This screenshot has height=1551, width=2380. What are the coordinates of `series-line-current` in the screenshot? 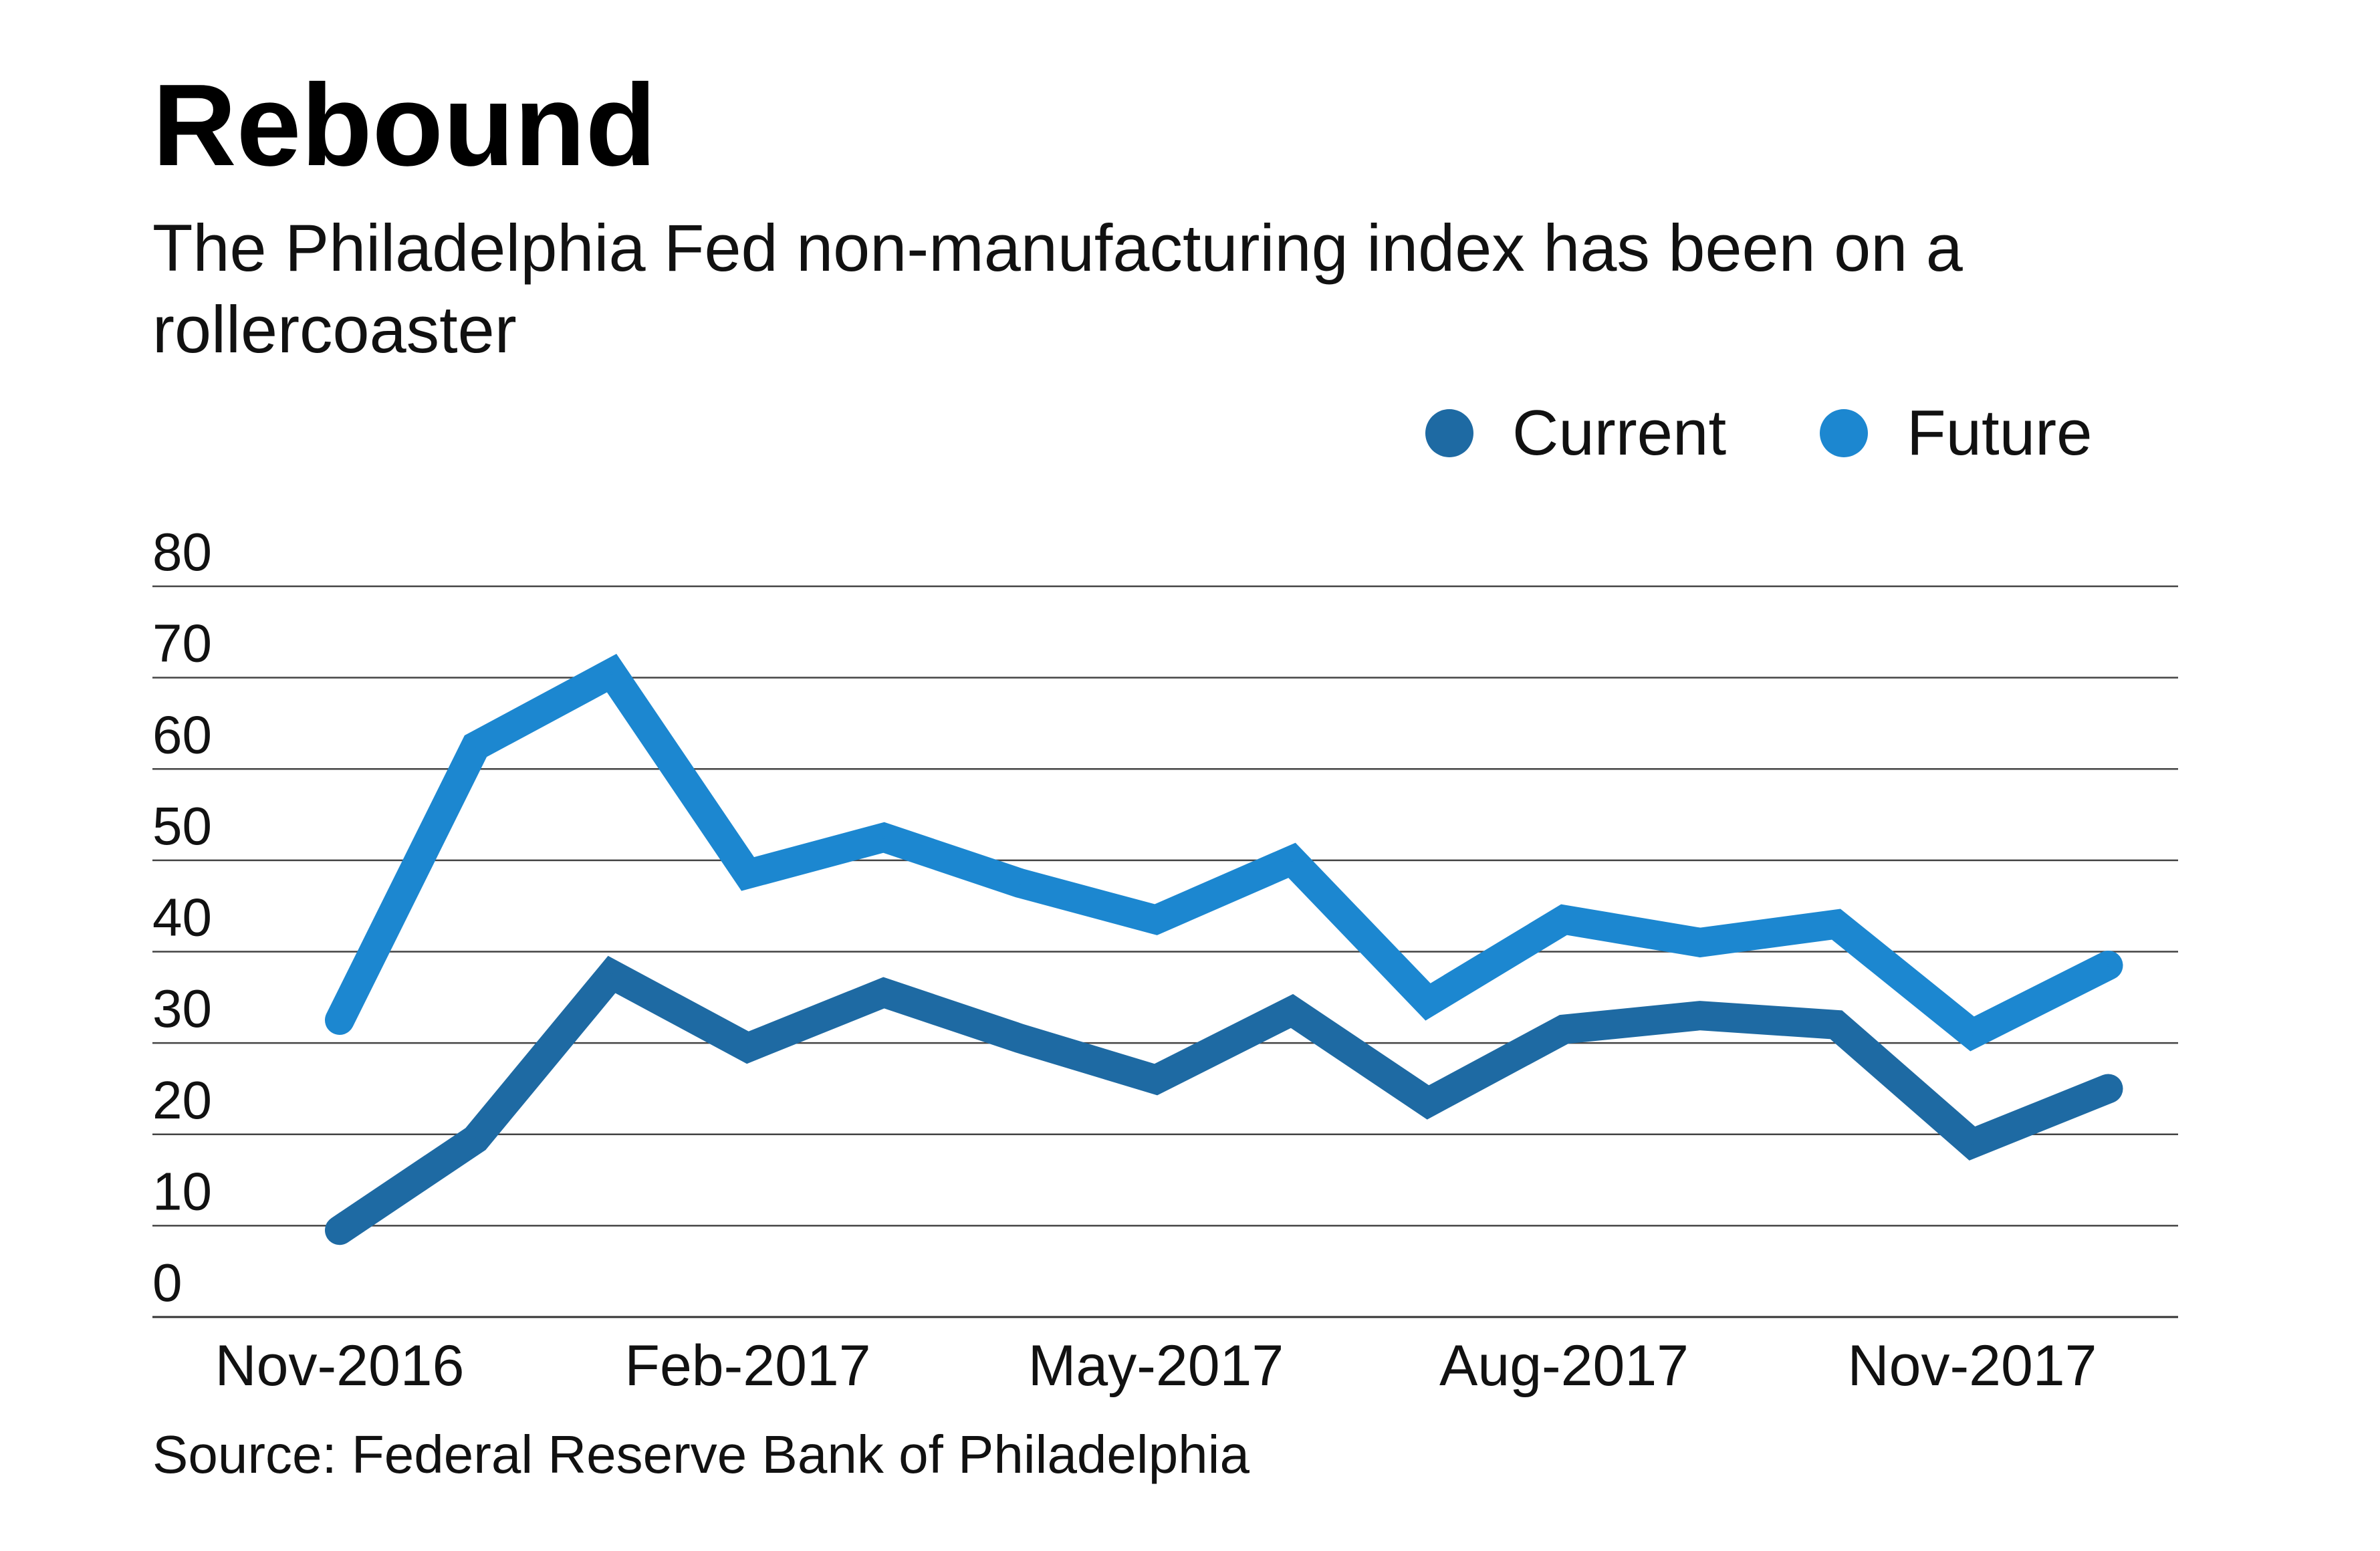 It's located at (1224, 1100).